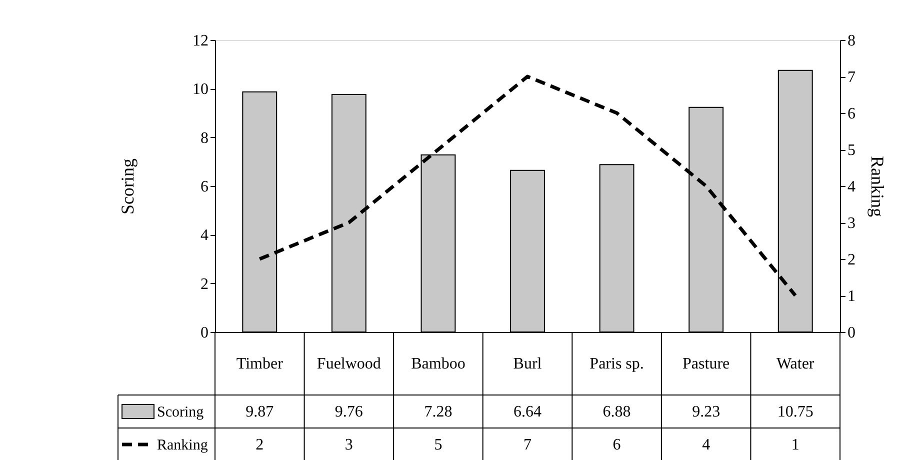 This screenshot has width=904, height=460. Describe the element at coordinates (852, 77) in the screenshot. I see `y2-tick-label: 7` at that location.